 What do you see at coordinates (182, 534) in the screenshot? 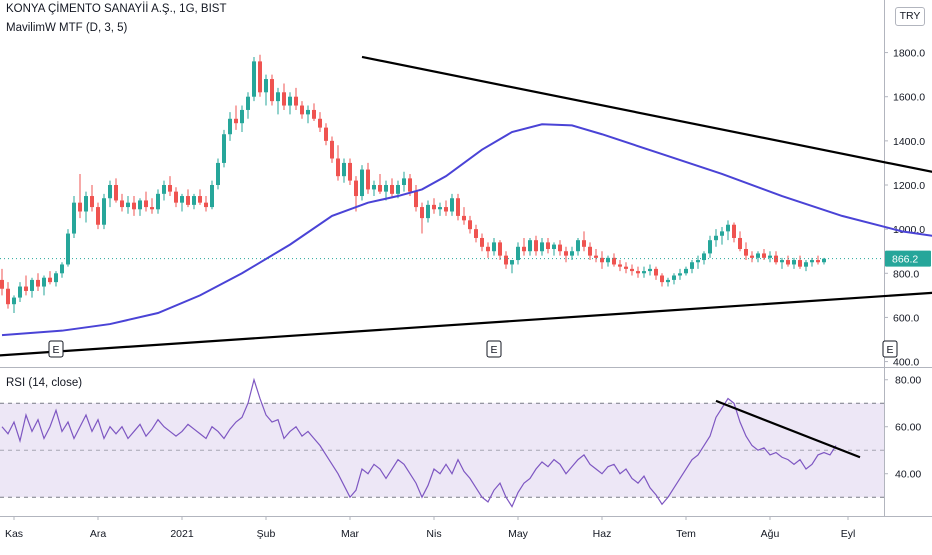
I see `time-tick-label: 2021` at bounding box center [182, 534].